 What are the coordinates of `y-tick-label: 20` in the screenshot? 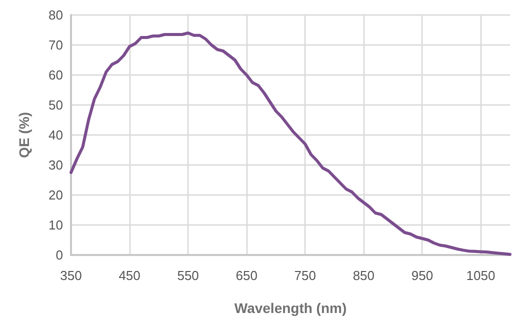 It's located at (55, 195).